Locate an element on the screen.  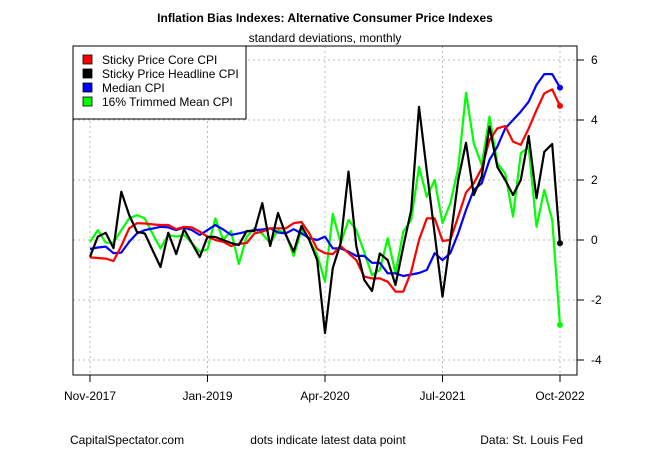
y-tick-label: 6 is located at coordinates (594, 60).